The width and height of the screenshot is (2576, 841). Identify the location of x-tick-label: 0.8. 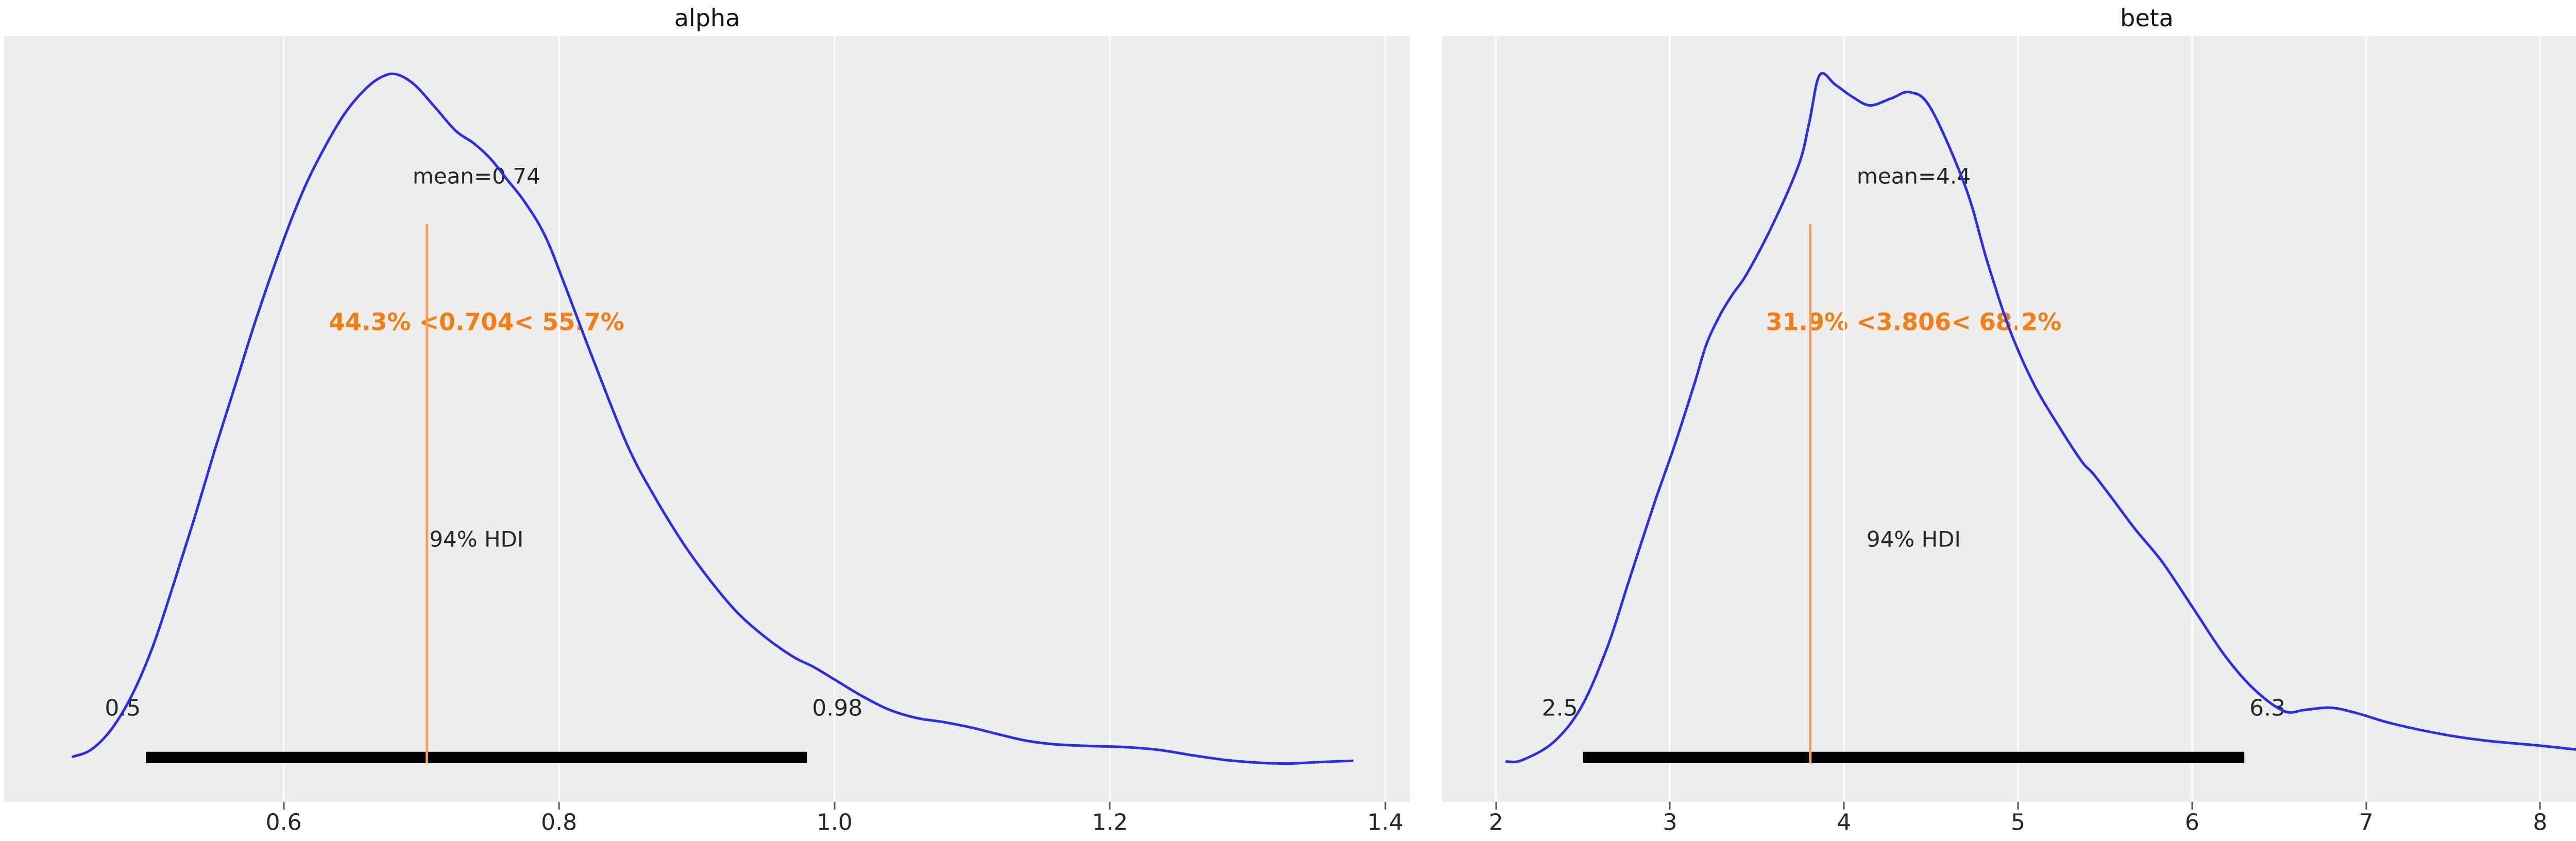
(559, 822).